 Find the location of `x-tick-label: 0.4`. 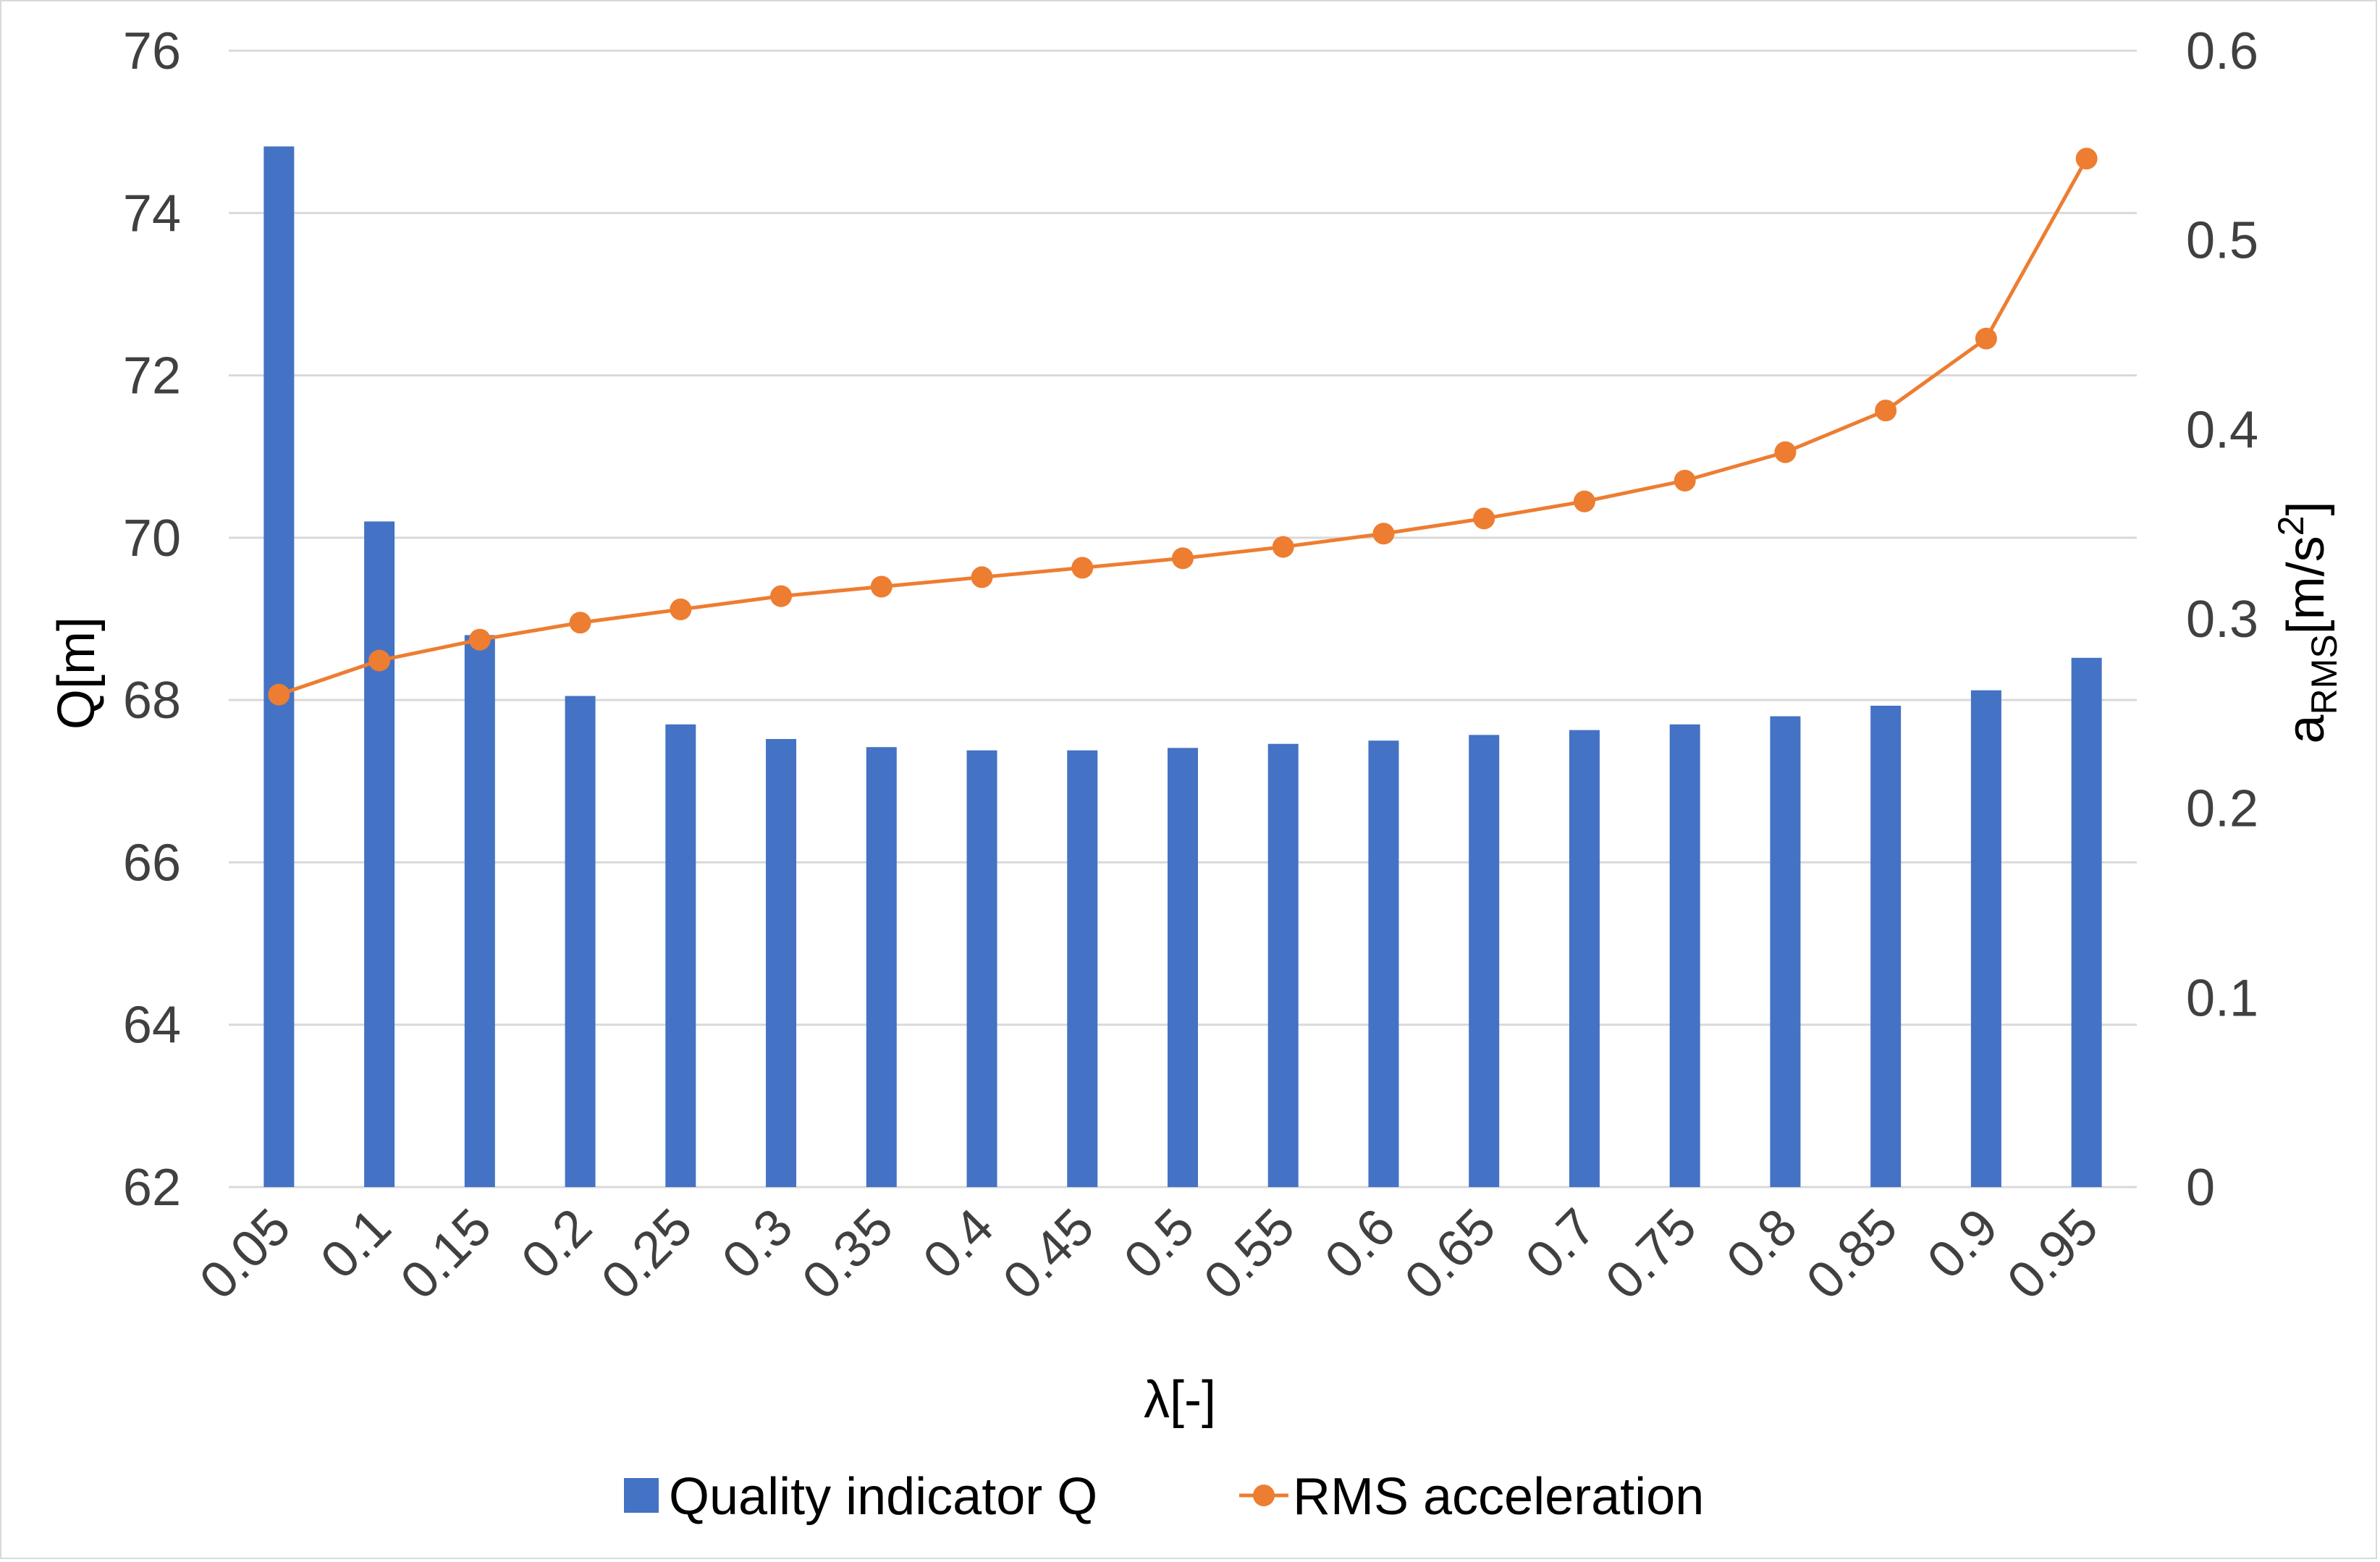

x-tick-label: 0.4 is located at coordinates (958, 1244).